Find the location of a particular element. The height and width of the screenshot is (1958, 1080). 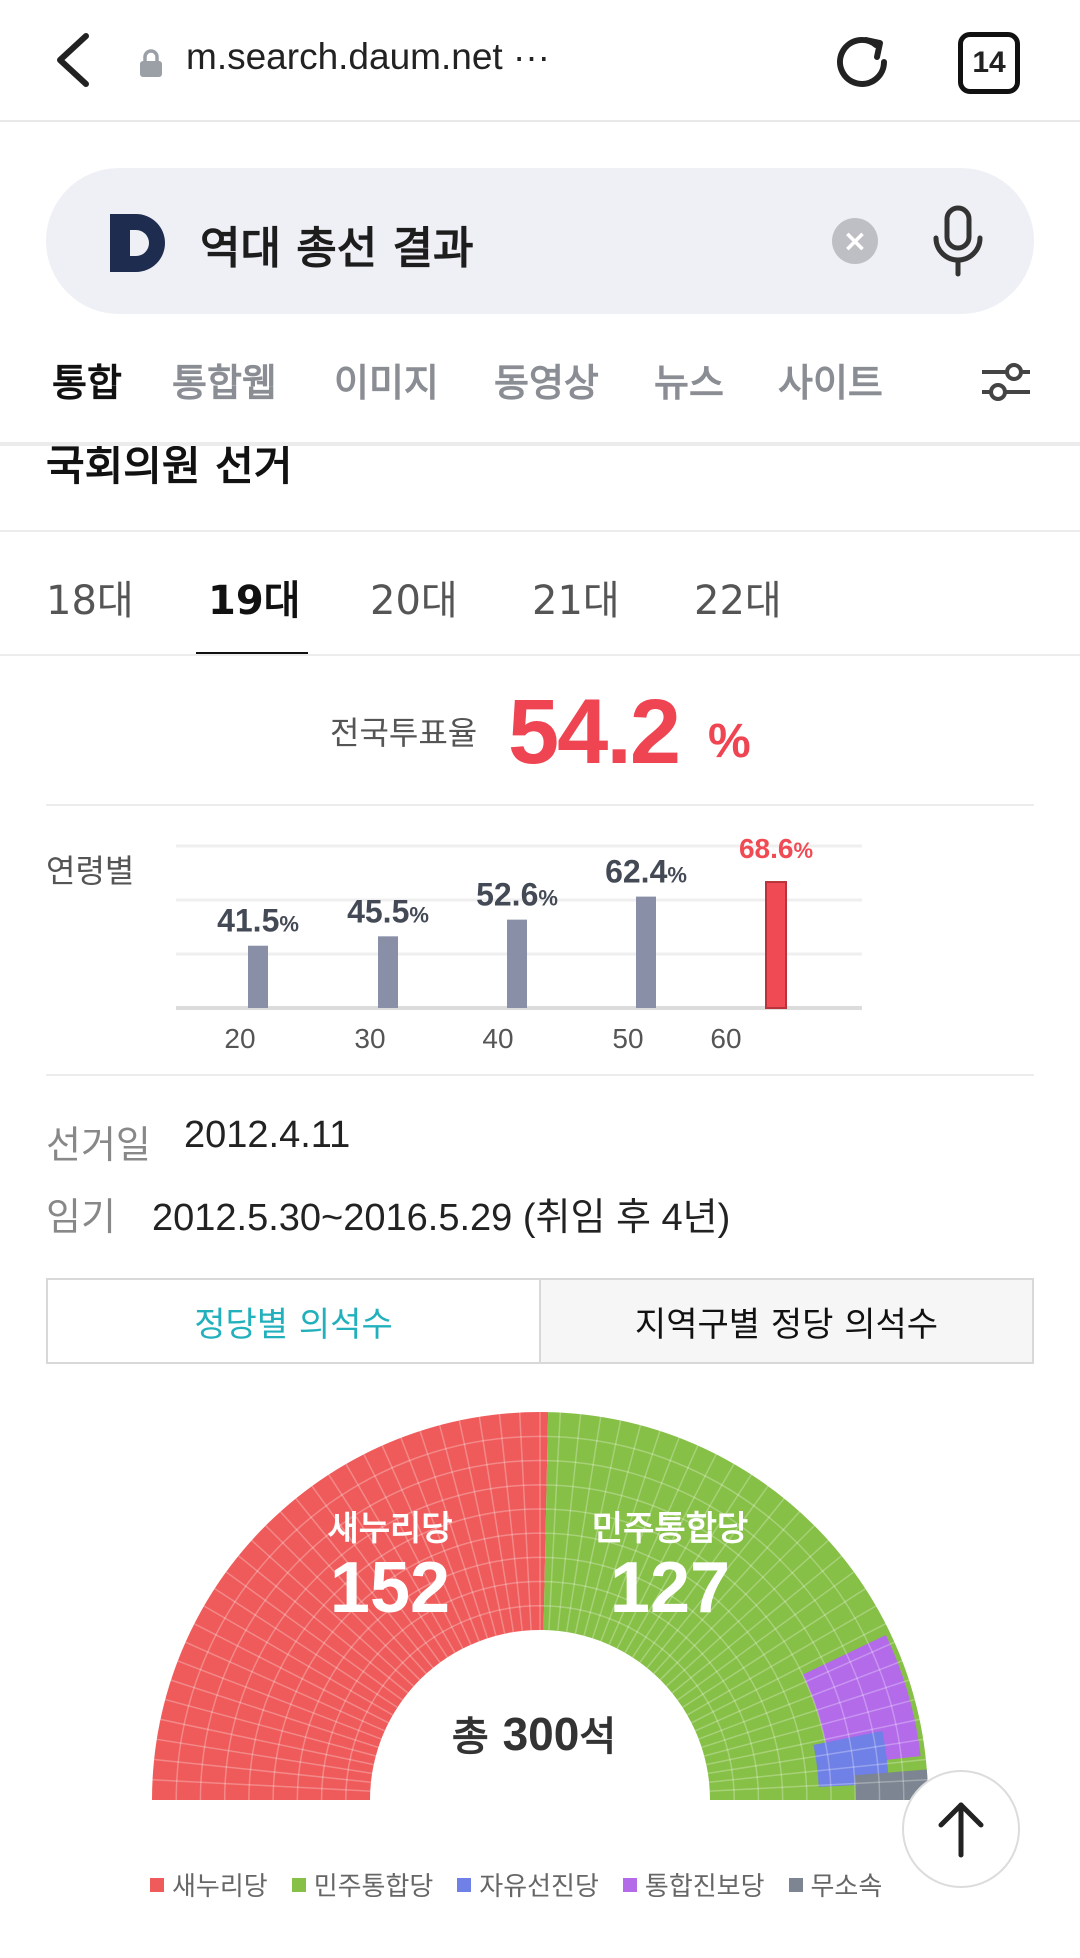

tab-election-18: 18대 is located at coordinates (90, 601).